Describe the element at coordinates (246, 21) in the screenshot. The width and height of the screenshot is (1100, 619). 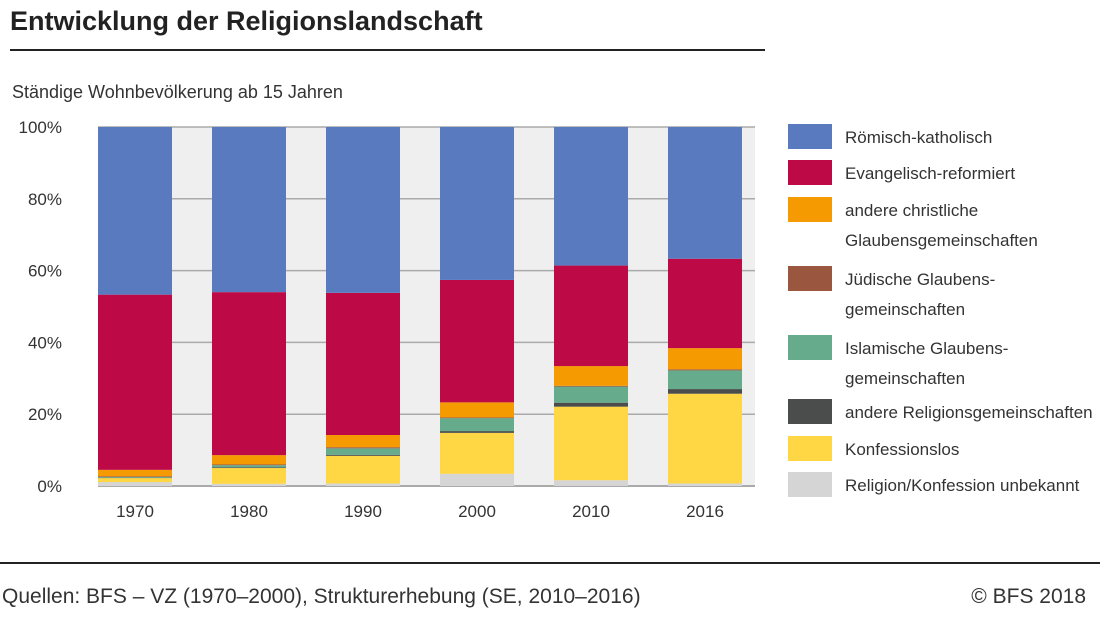
I see `chart-title: Entwicklung der Religionslandschaft` at that location.